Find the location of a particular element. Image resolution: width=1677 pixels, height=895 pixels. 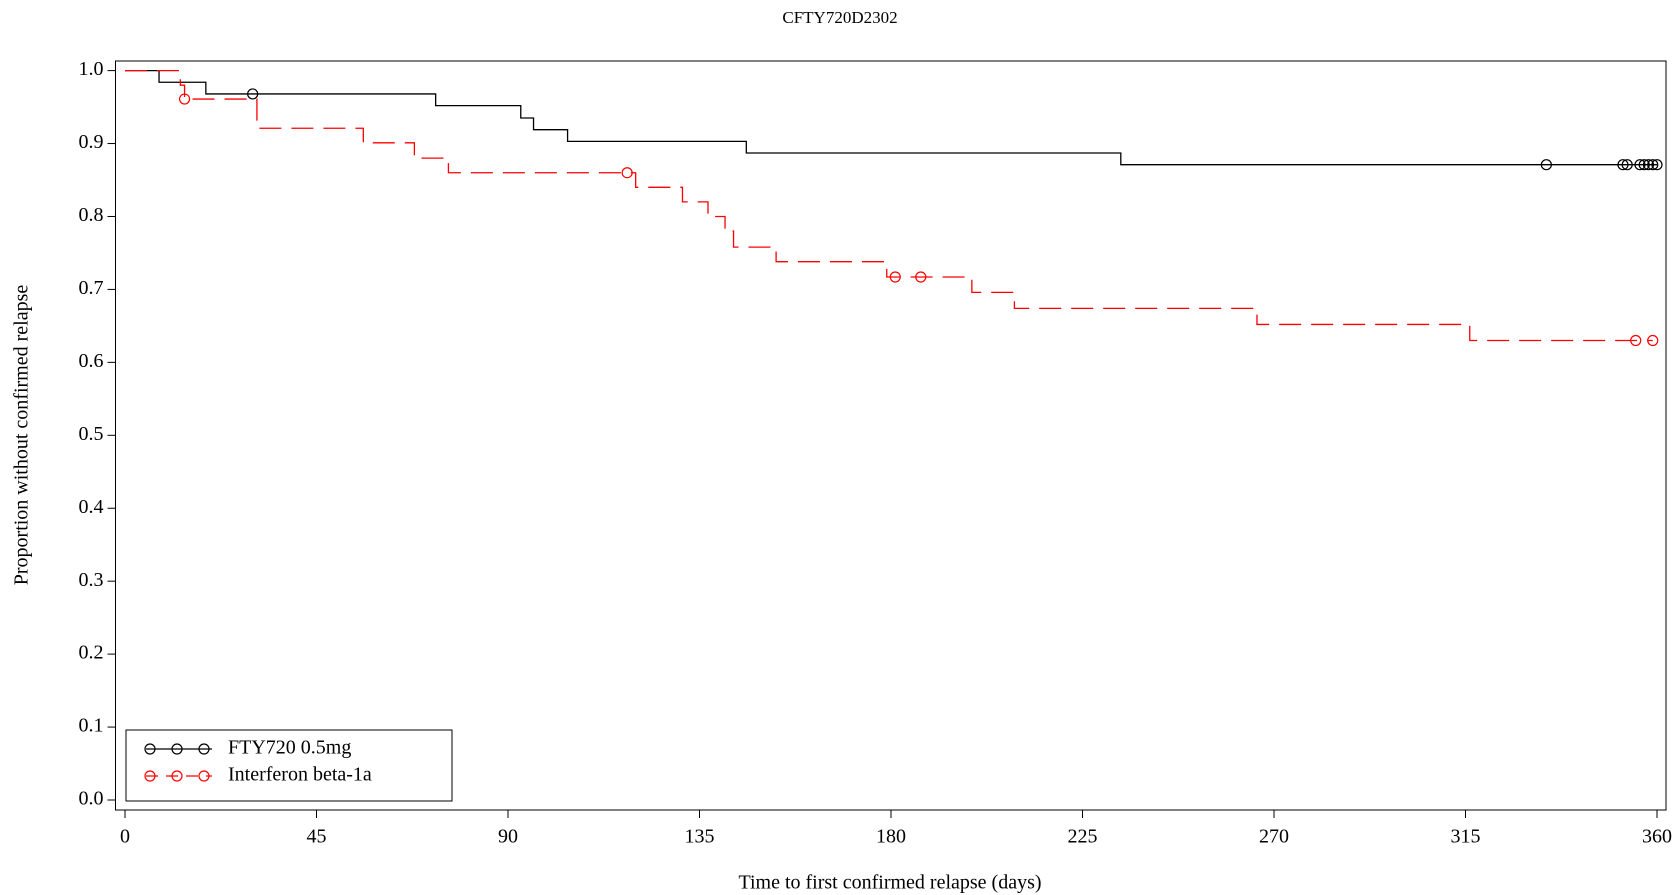

y-axis-title: Proportion without confirmed relapse is located at coordinates (22, 435).